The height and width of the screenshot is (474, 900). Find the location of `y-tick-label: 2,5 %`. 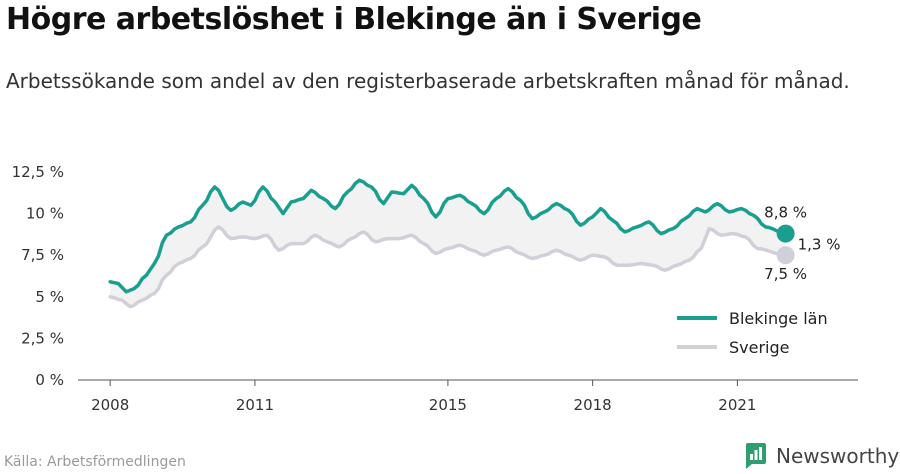

y-tick-label: 2,5 % is located at coordinates (42, 338).